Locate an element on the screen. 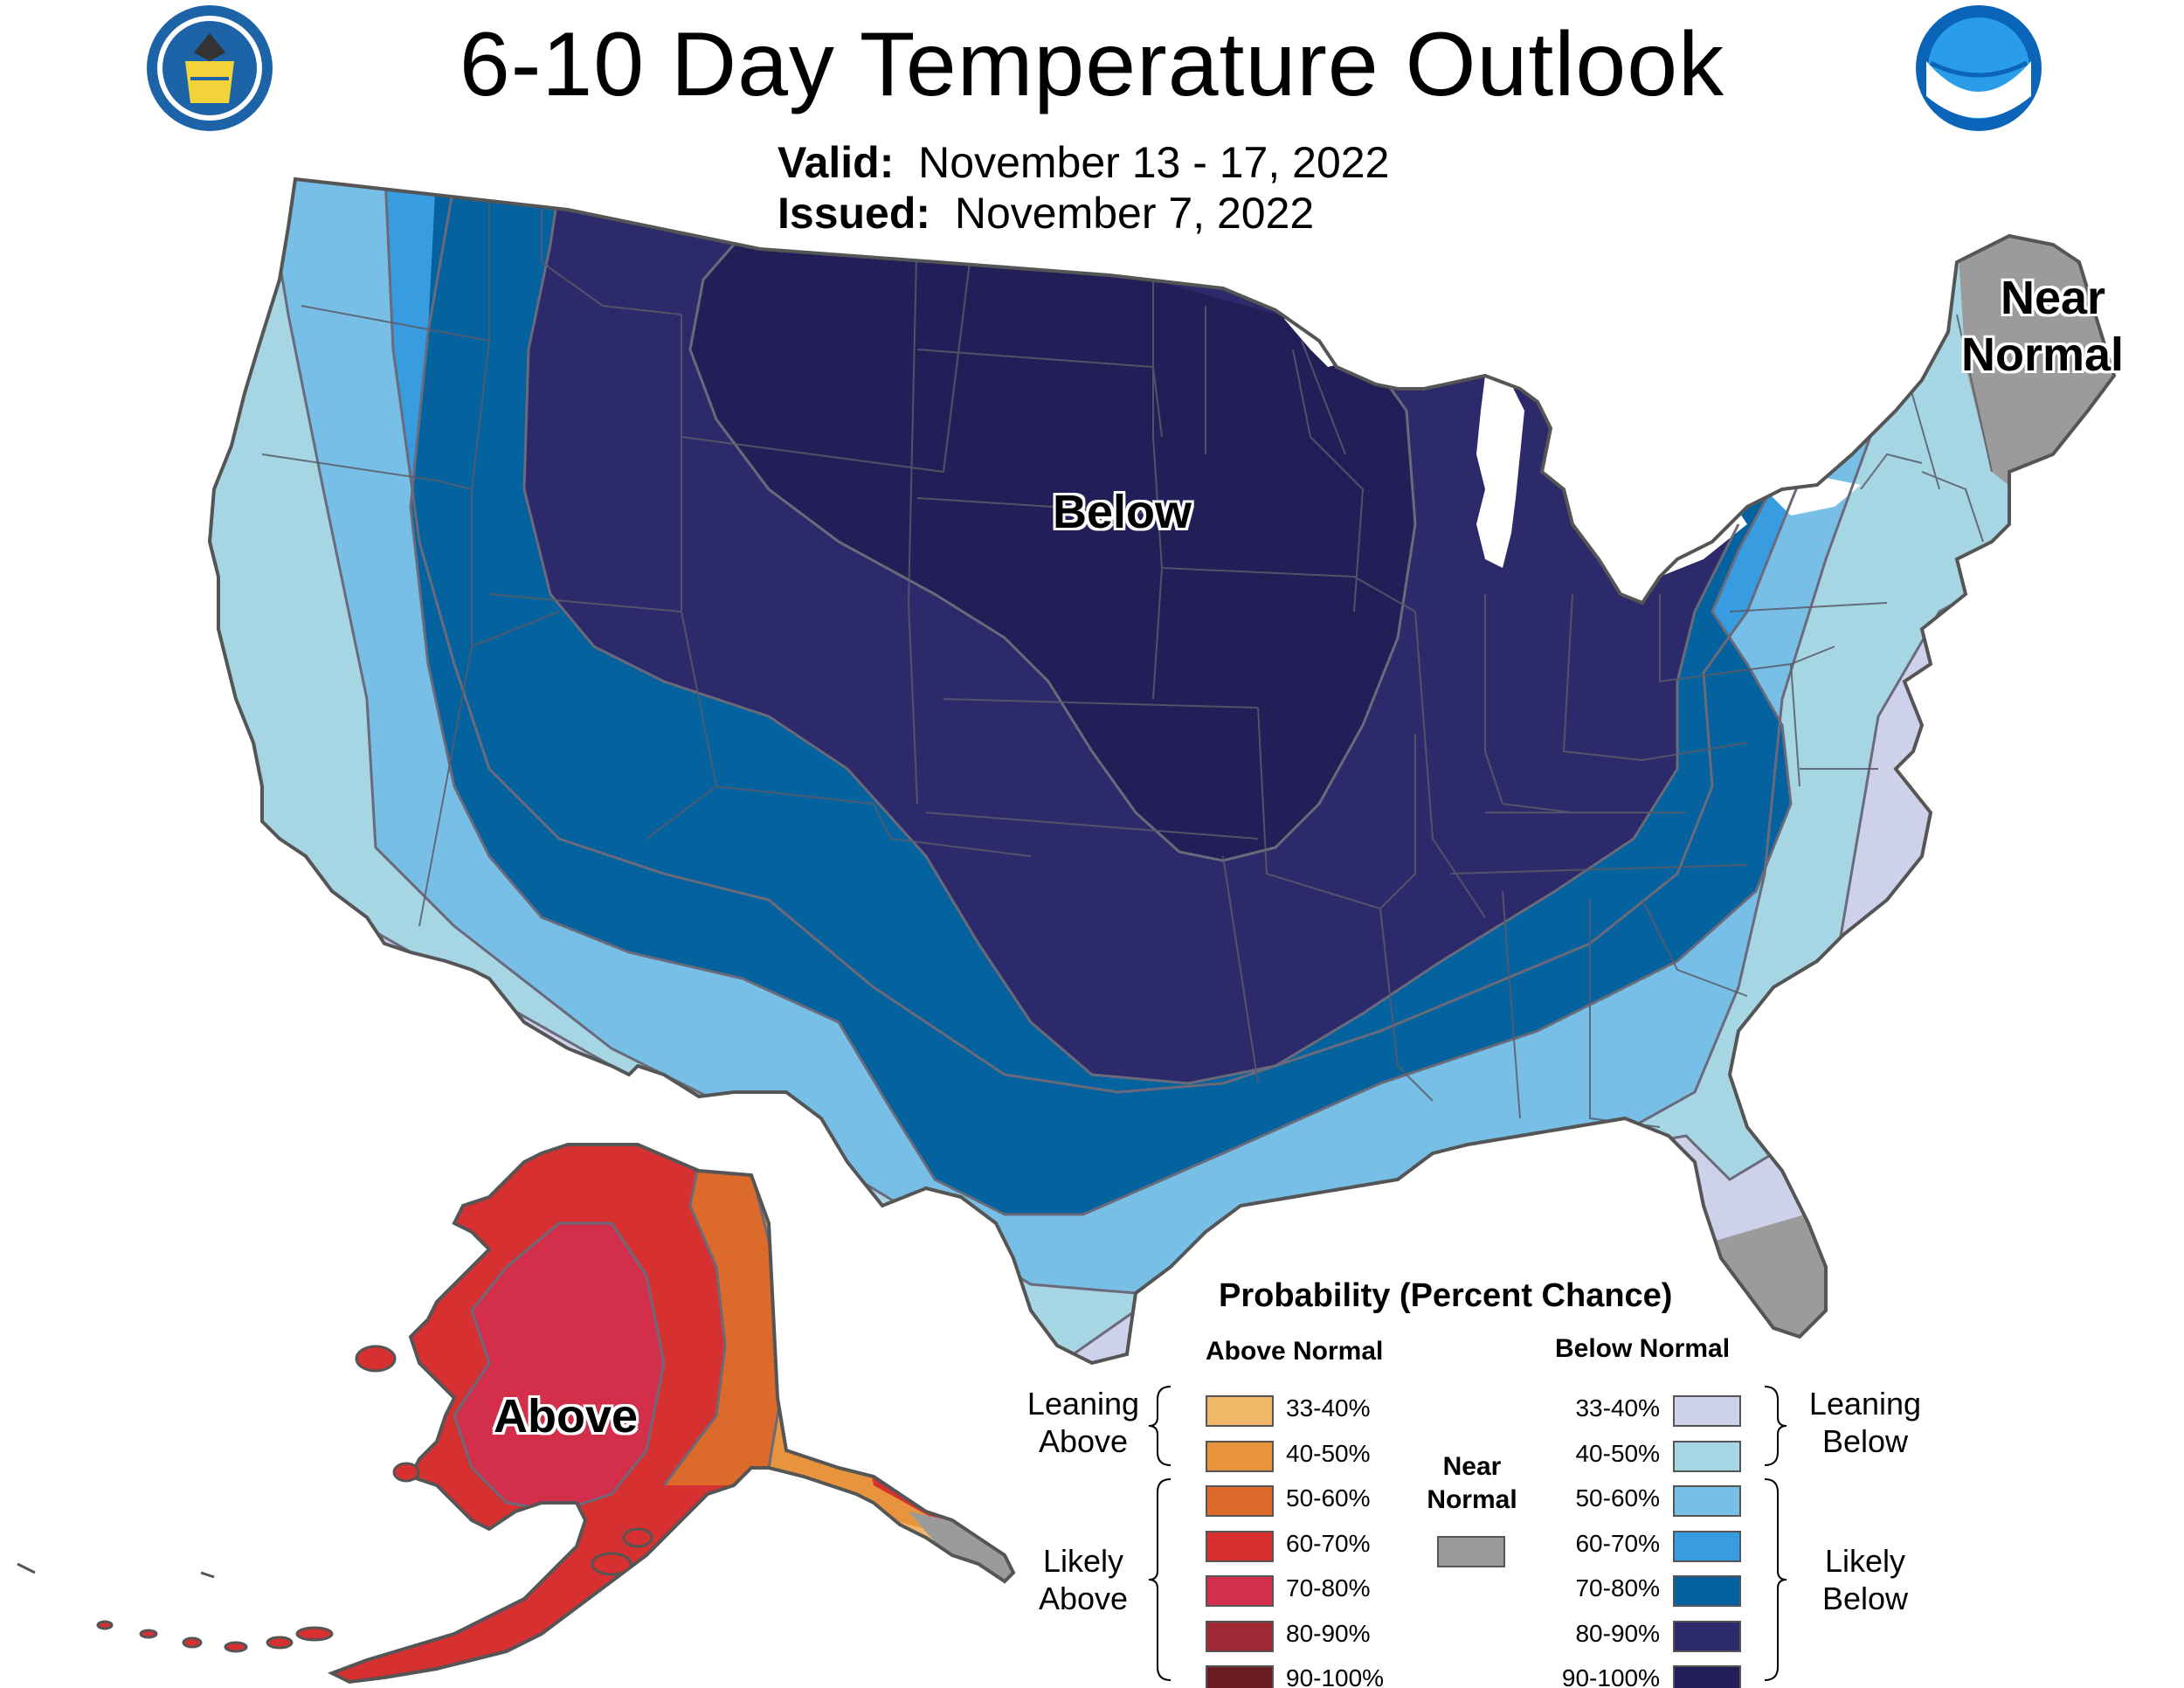 Image resolution: width=2184 pixels, height=1688 pixels. brace-leaning-below is located at coordinates (1775, 1426).